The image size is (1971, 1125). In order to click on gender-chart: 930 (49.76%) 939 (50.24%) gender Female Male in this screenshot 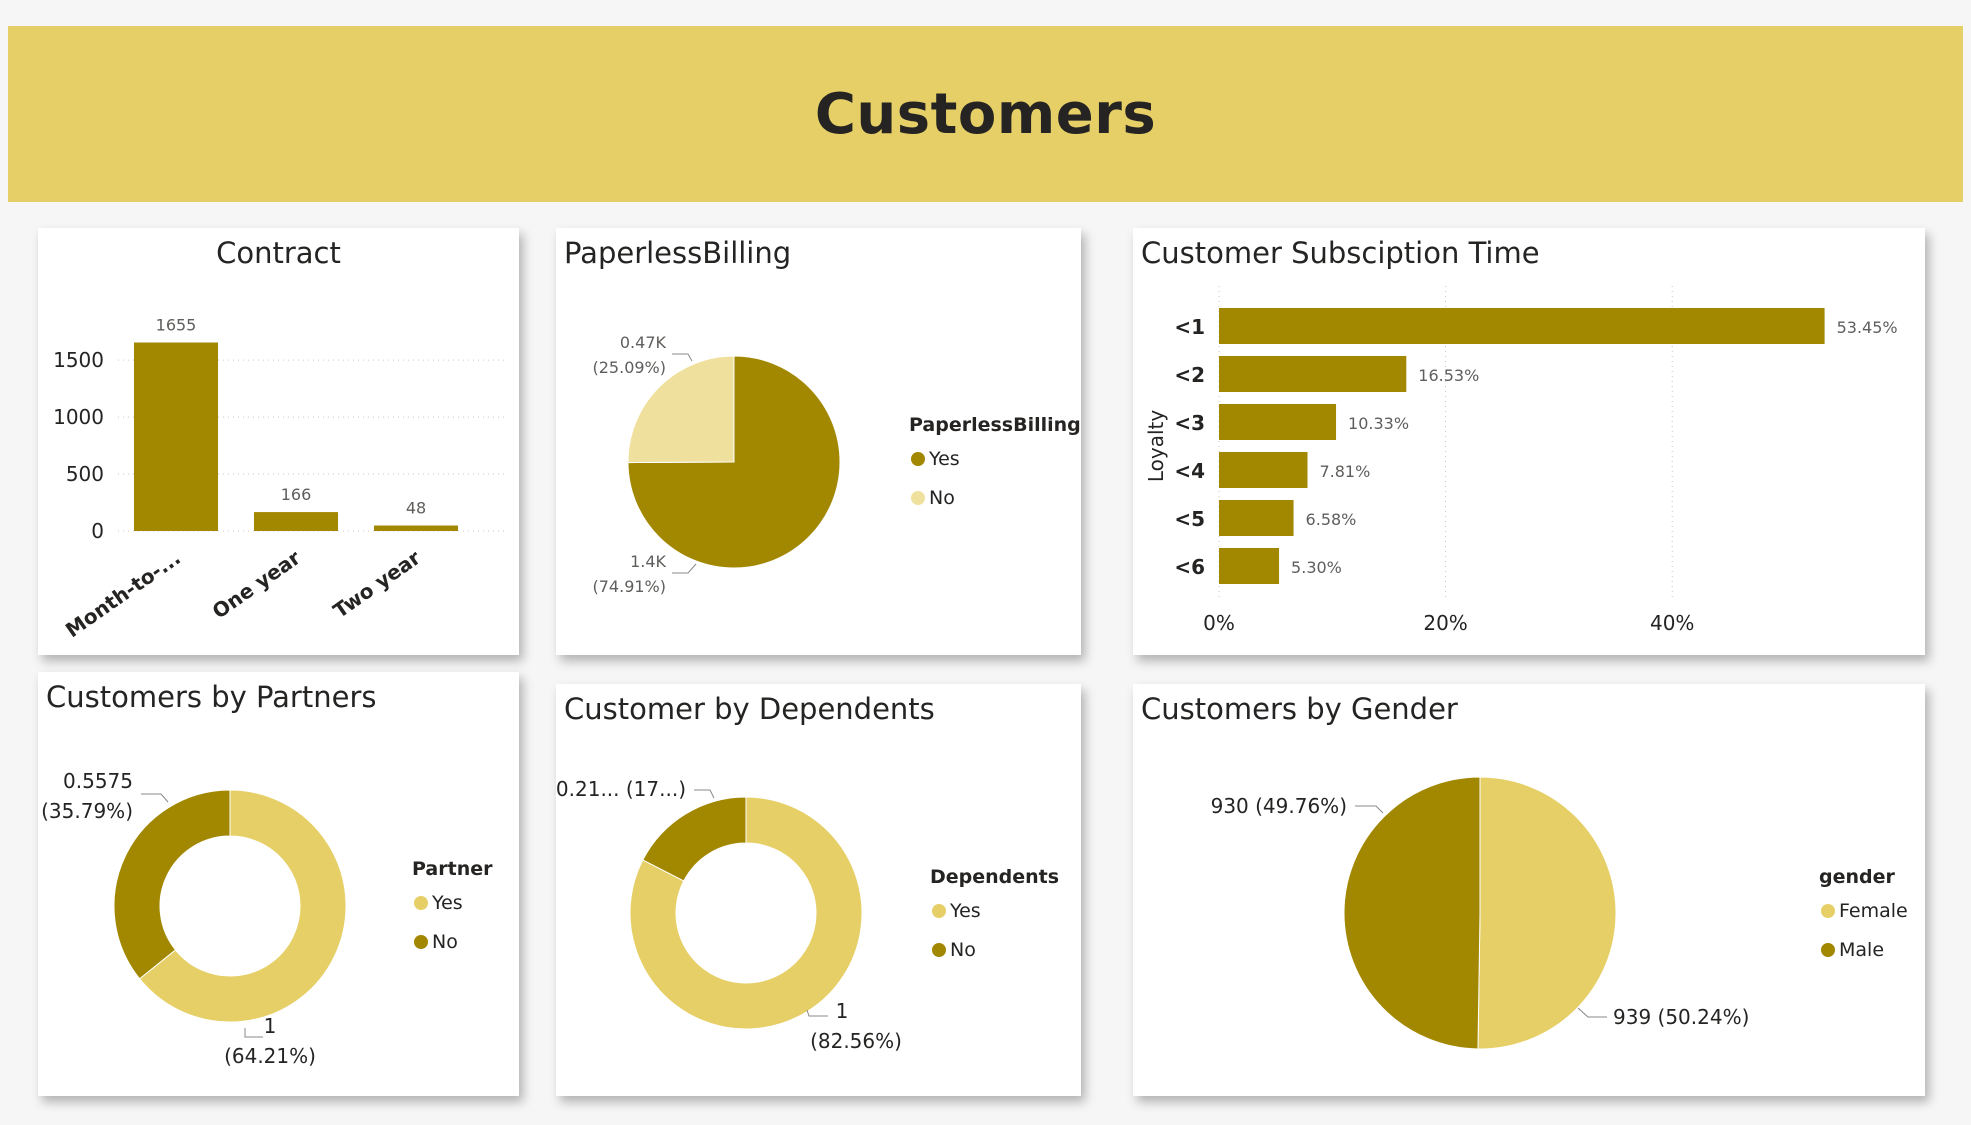, I will do `click(1559, 913)`.